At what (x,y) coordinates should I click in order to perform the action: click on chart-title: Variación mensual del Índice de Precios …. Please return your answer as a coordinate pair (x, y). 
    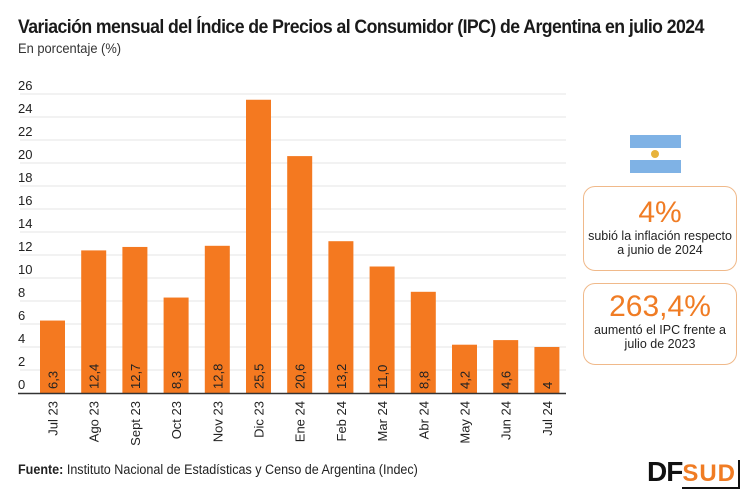
    Looking at the image, I should click on (361, 27).